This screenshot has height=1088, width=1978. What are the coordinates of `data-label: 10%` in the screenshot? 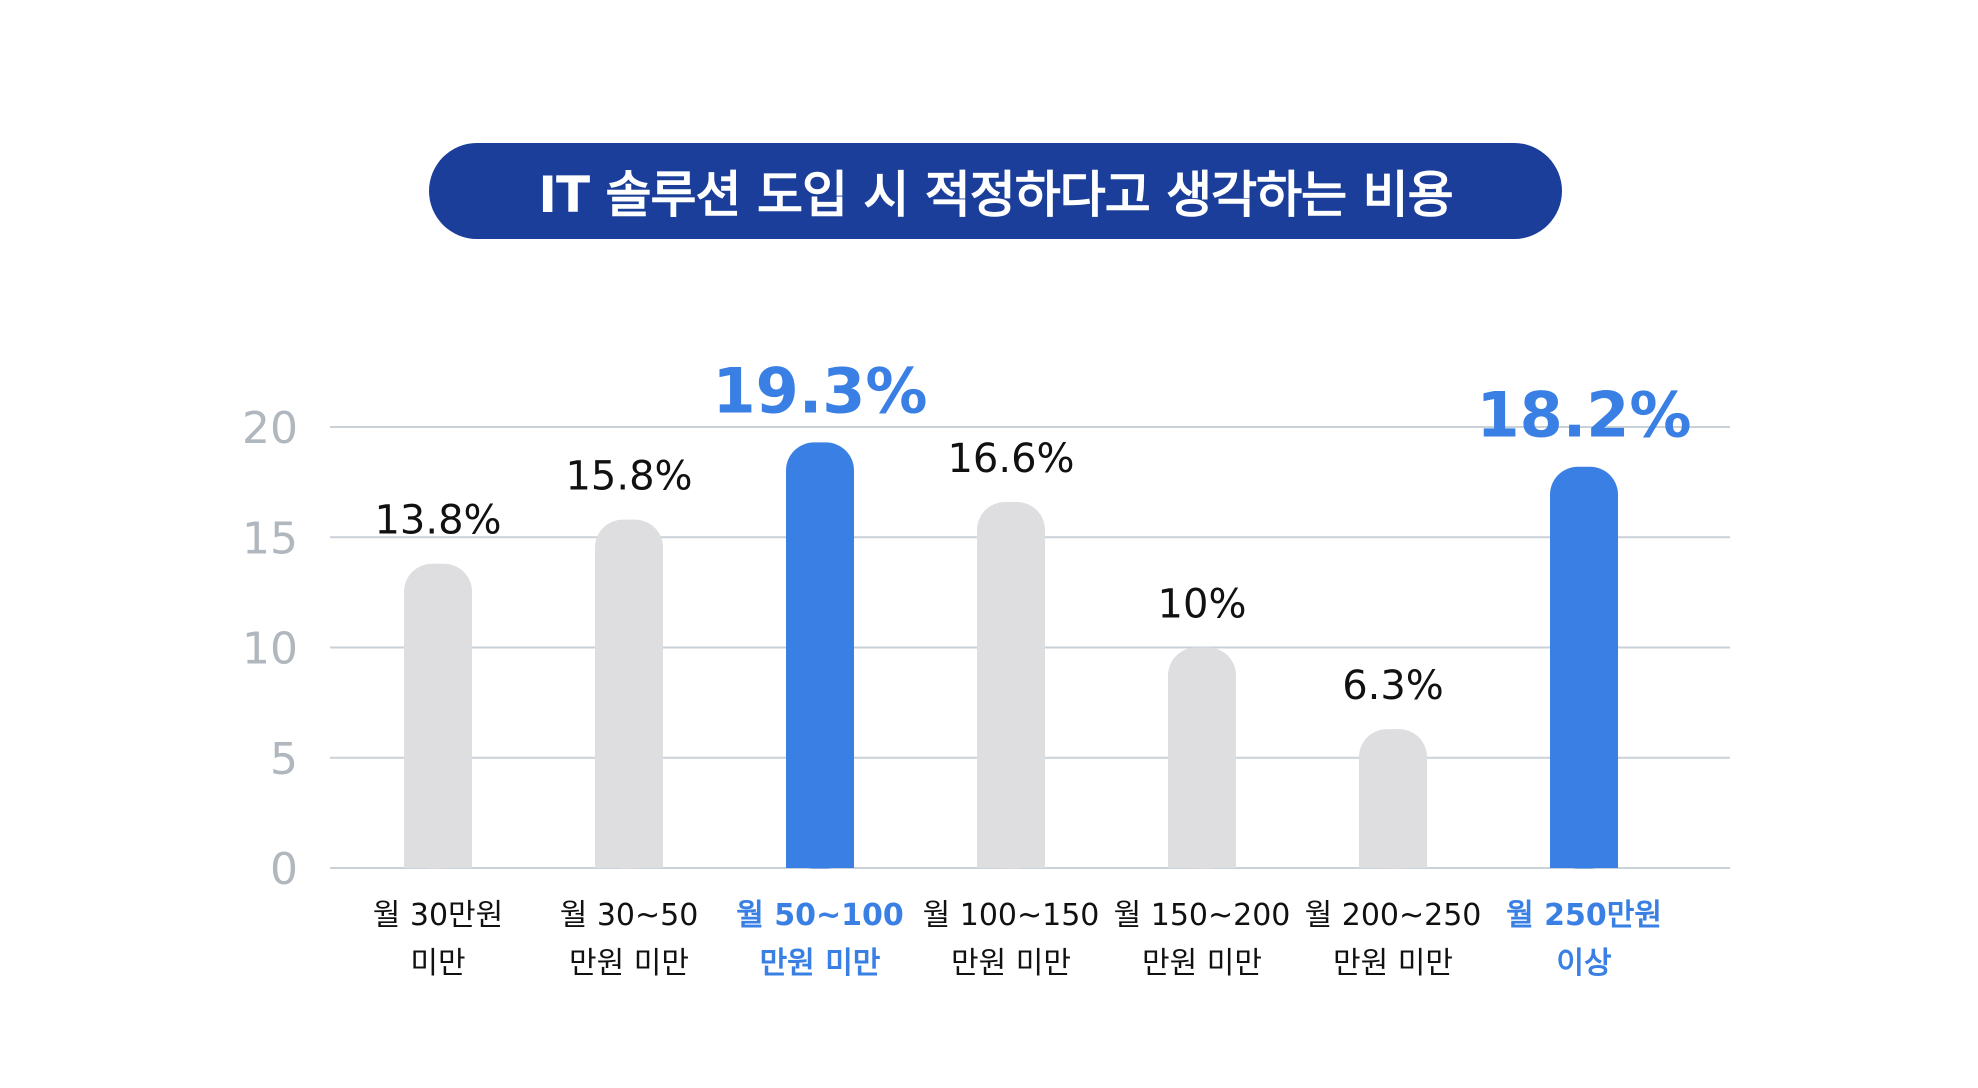 It's located at (1202, 605).